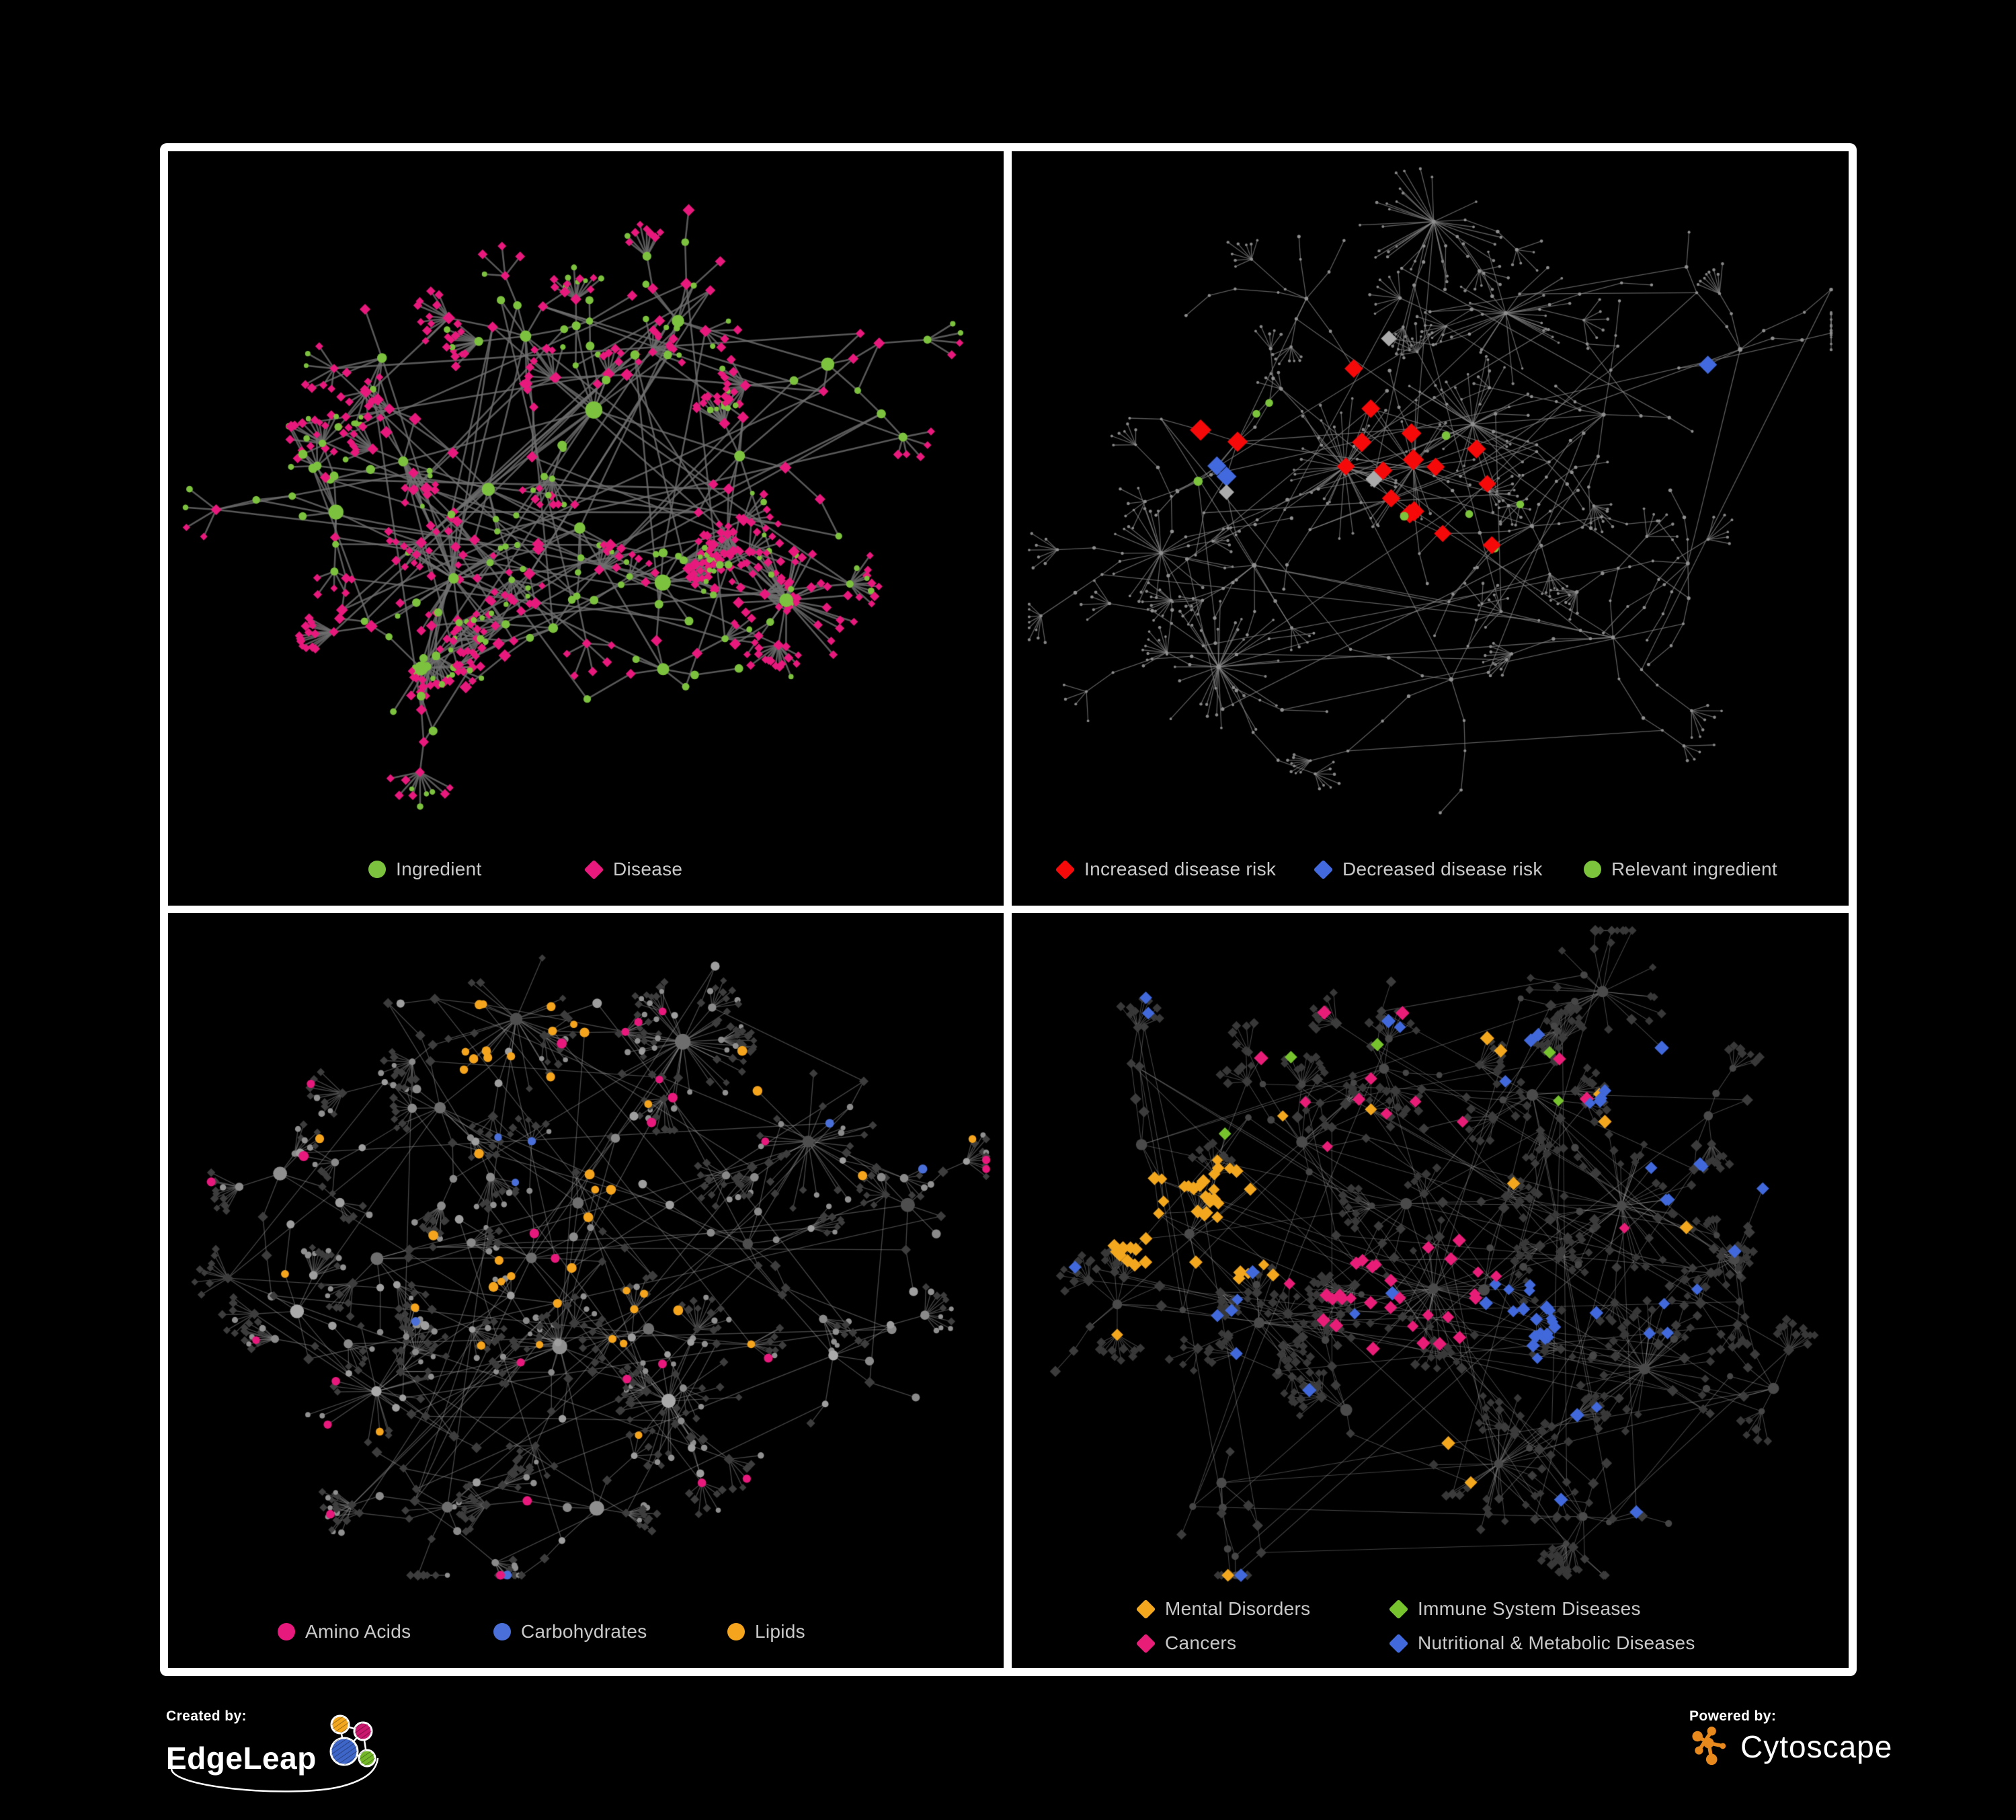 This screenshot has width=2016, height=1820. Describe the element at coordinates (648, 869) in the screenshot. I see `legend-label: Disease` at that location.